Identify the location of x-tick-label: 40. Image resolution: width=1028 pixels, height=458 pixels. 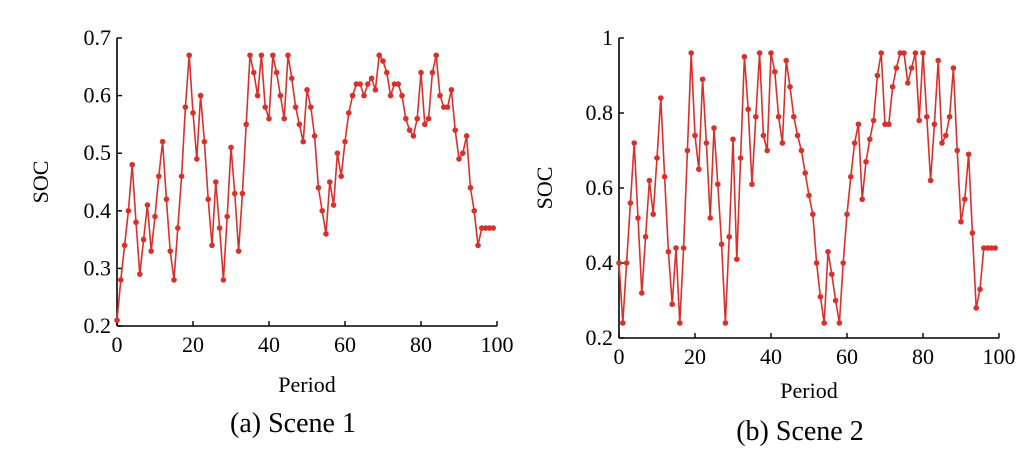
(771, 356).